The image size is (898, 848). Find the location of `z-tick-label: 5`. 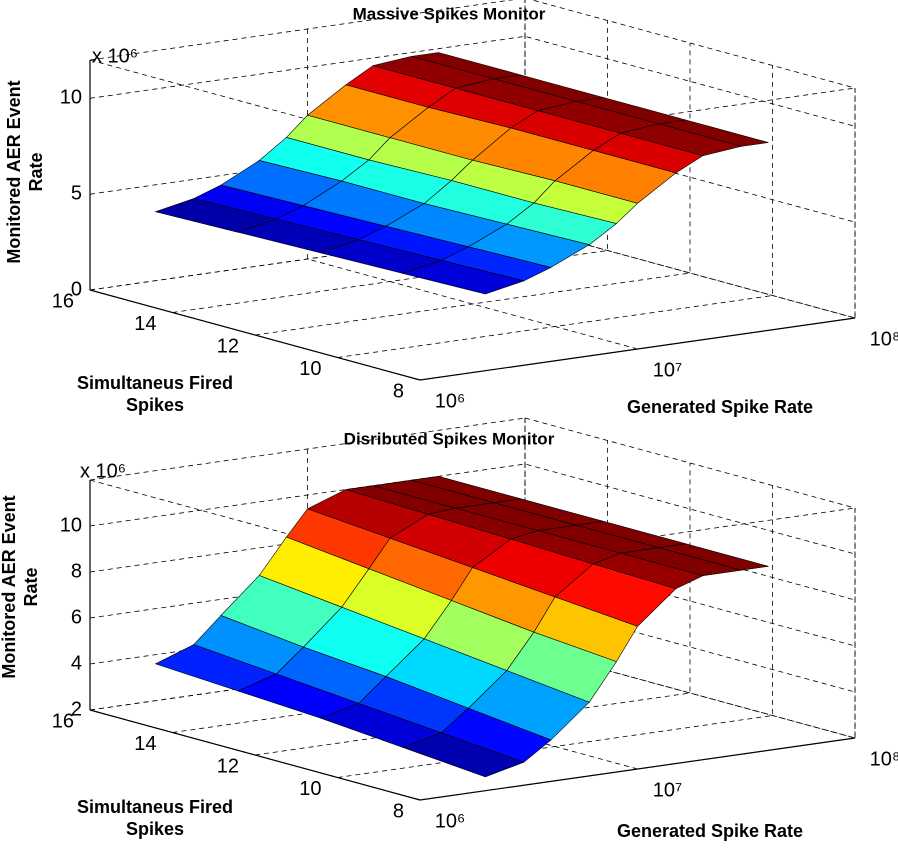

z-tick-label: 5 is located at coordinates (76, 193).